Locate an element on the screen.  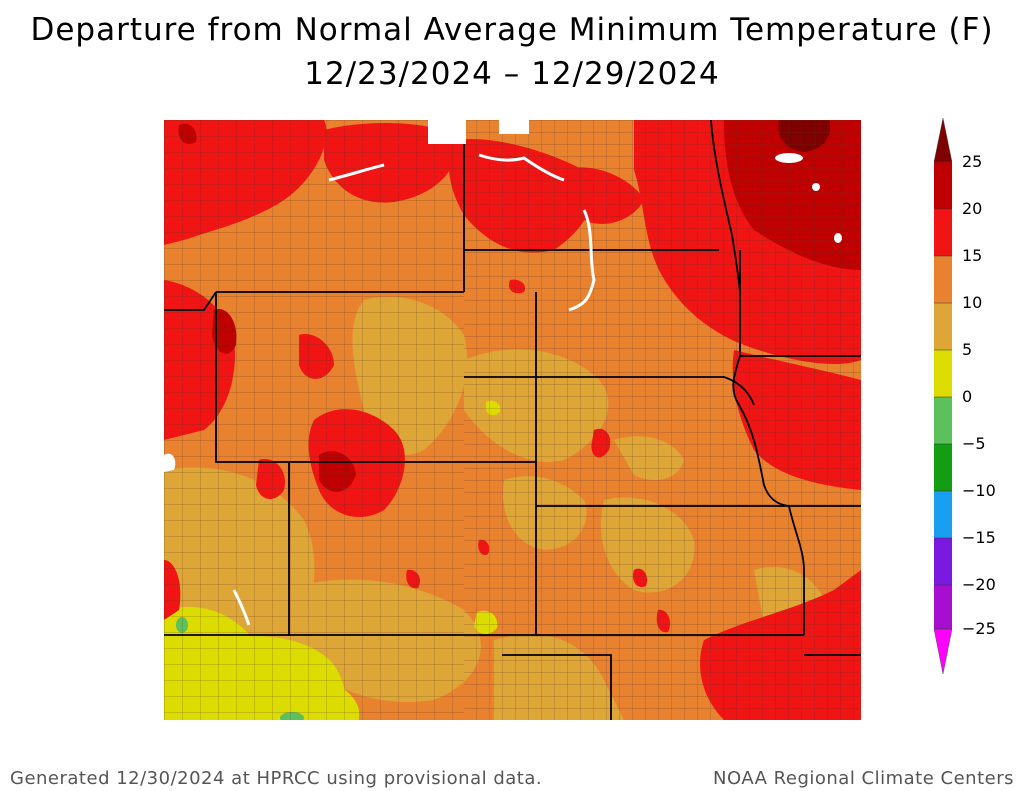
legend-label-neg20: −20 is located at coordinates (979, 584).